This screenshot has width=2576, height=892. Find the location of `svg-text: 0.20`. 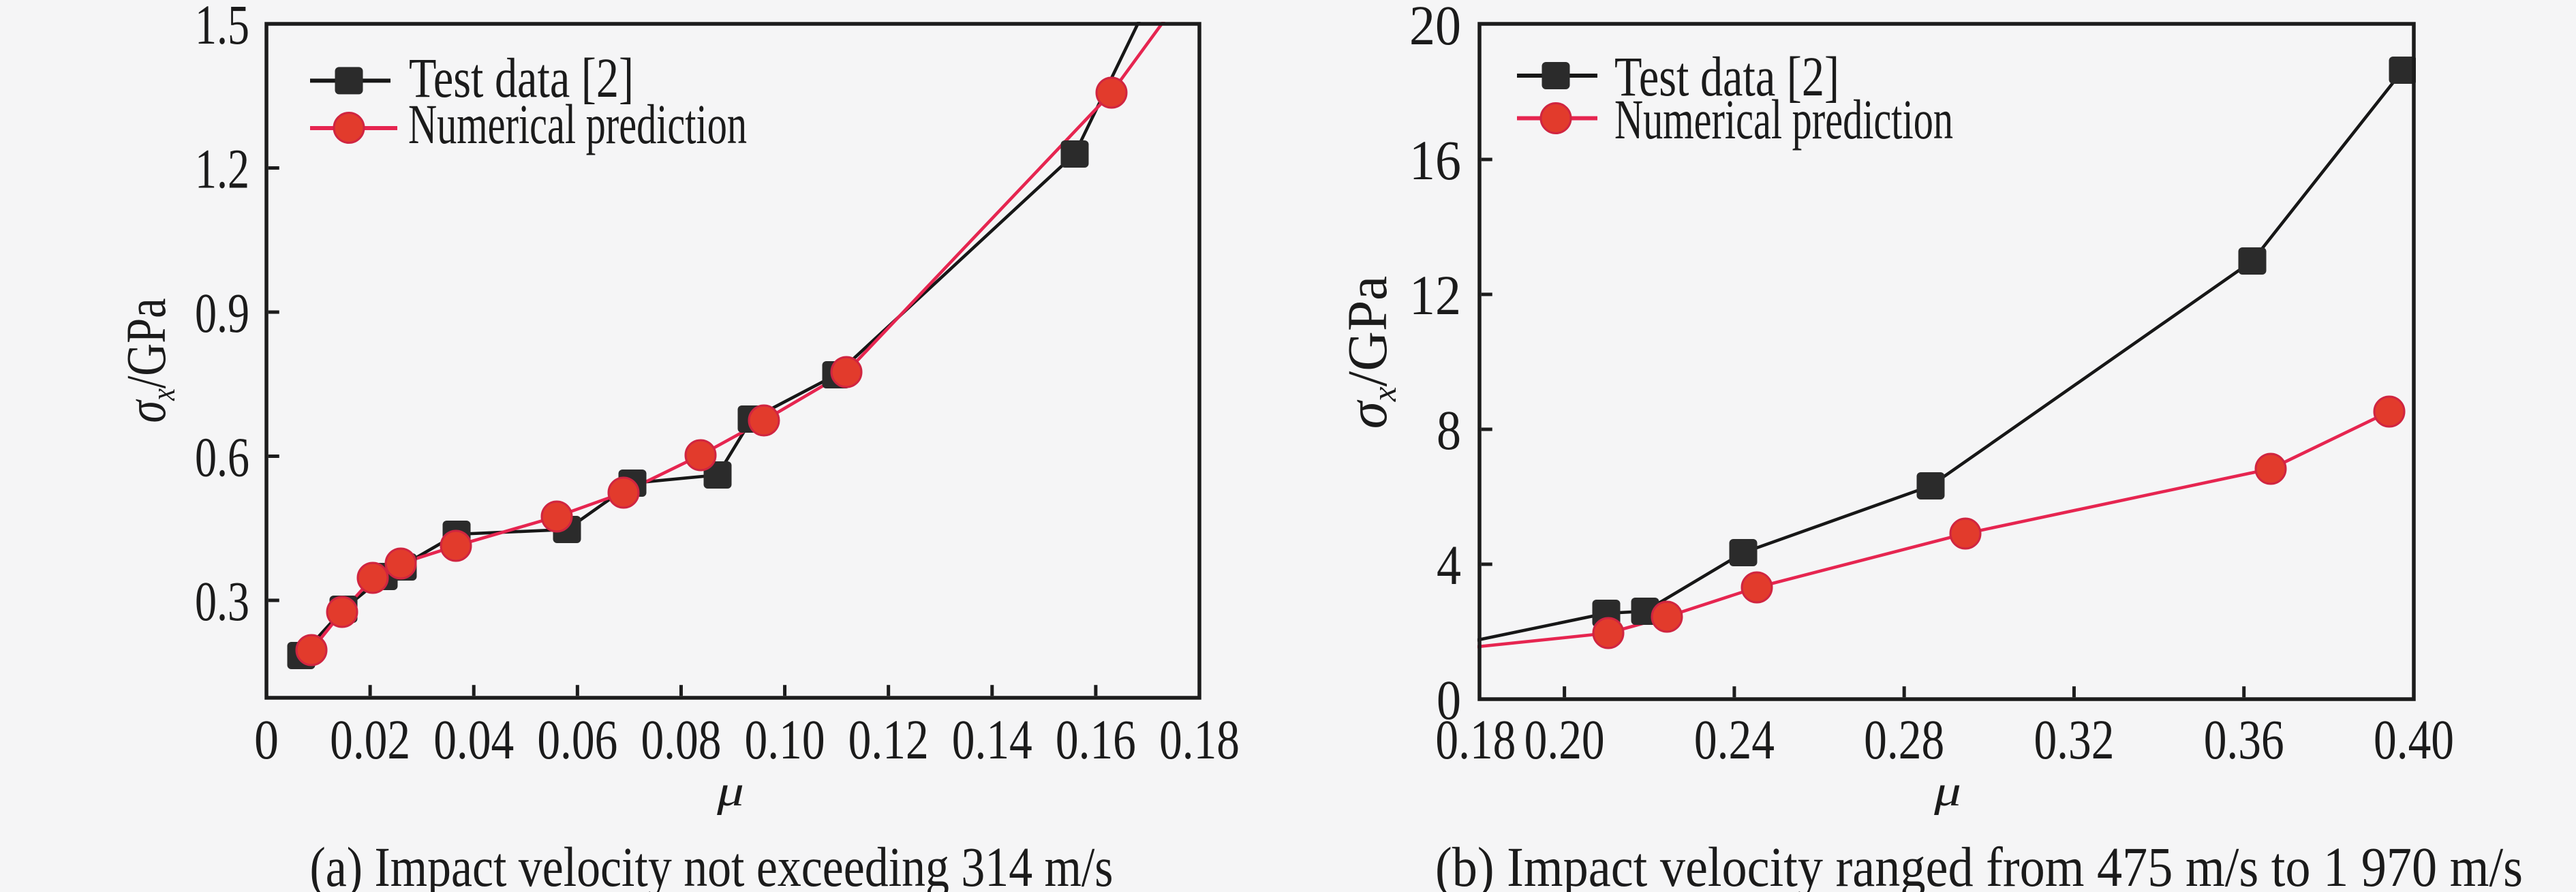

svg-text: 0.20 is located at coordinates (1564, 740).